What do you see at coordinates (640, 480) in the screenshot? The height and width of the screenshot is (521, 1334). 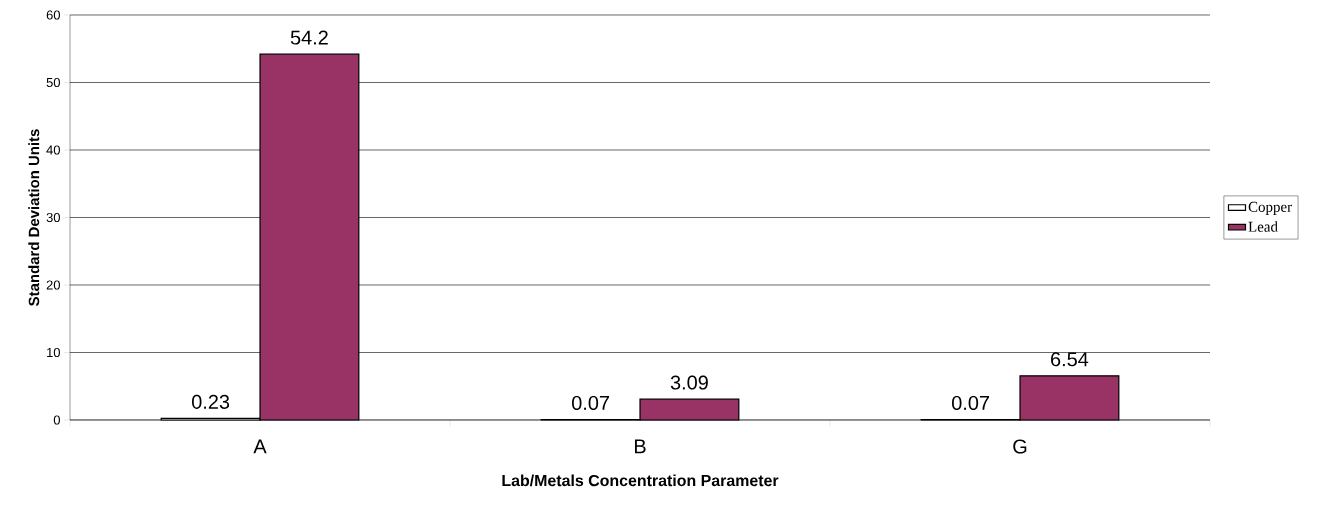 I see `x-axis-title: Lab/Metals Concentration Parameter` at bounding box center [640, 480].